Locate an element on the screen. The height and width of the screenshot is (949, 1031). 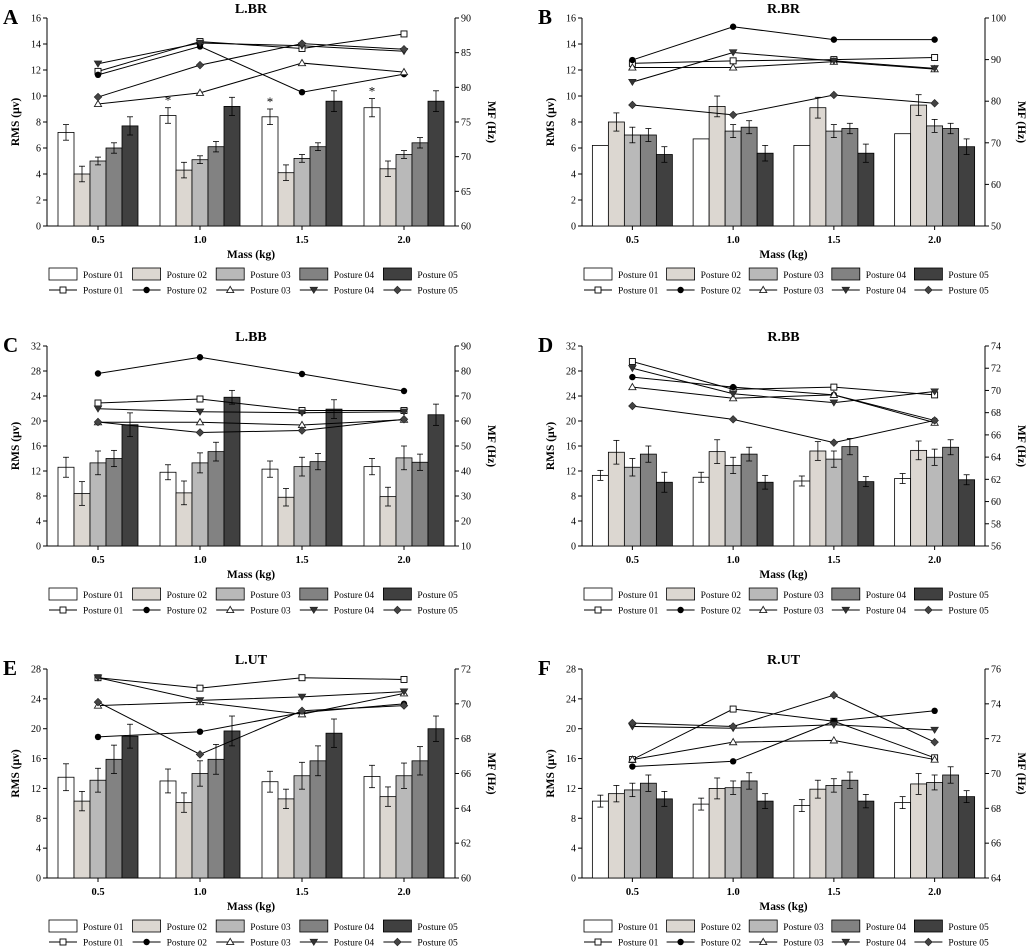
y-tick-label: 6 is located at coordinates (38, 149).